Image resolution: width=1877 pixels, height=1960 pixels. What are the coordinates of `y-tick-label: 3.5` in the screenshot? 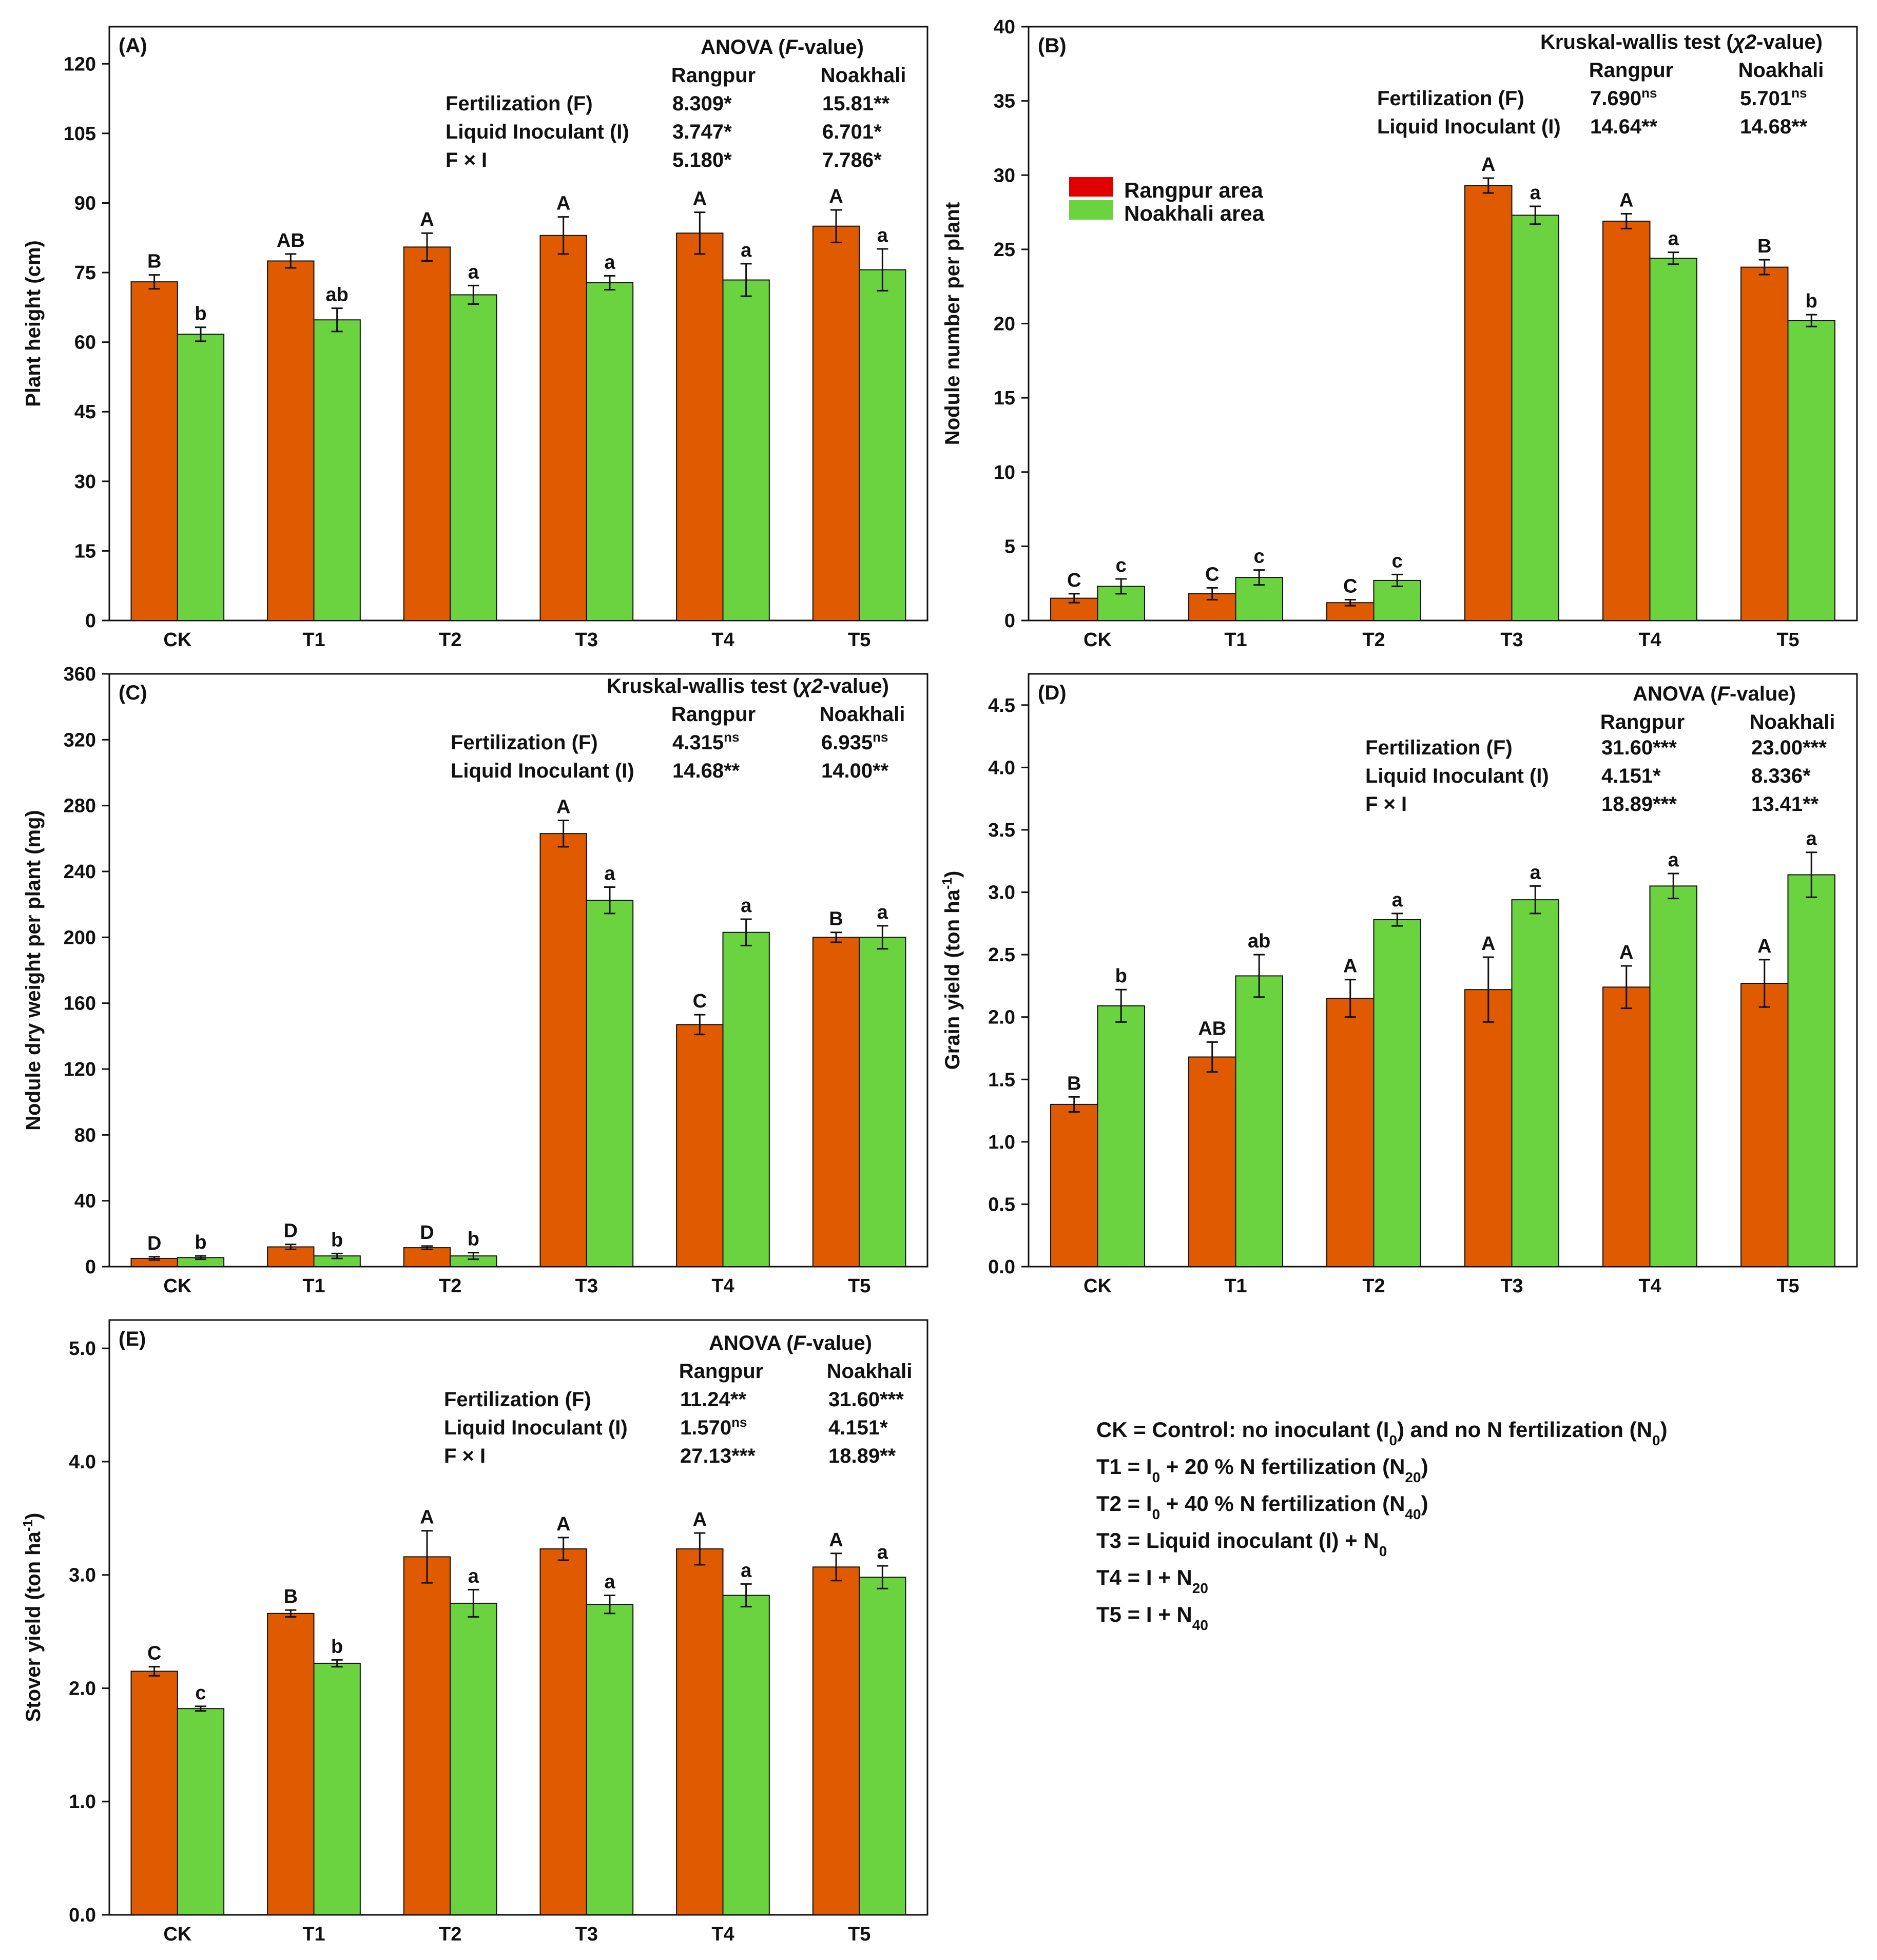 It's located at (1001, 831).